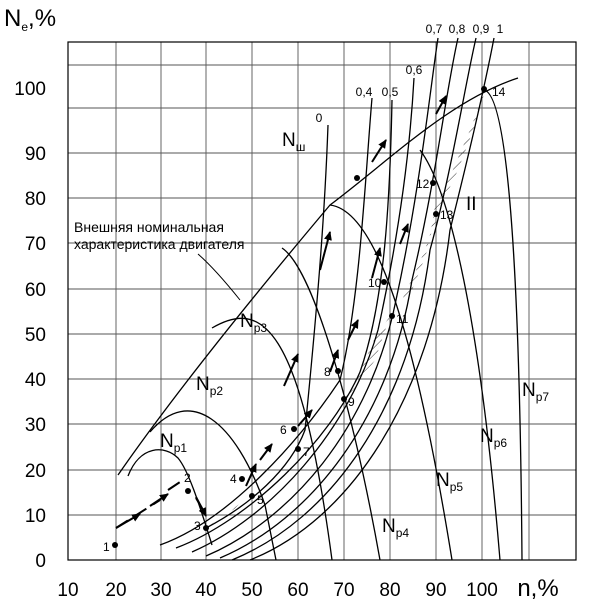 The image size is (599, 602). Describe the element at coordinates (35, 516) in the screenshot. I see `y-tick-label: 10` at that location.